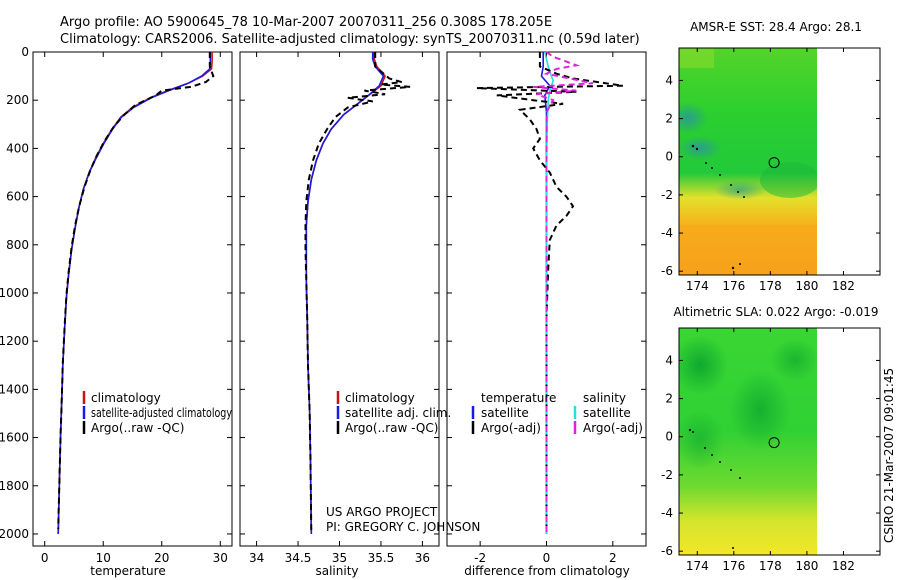 This screenshot has width=900, height=580. I want to click on legend-label-satellite: satellite-adjusted climatology, so click(161, 413).